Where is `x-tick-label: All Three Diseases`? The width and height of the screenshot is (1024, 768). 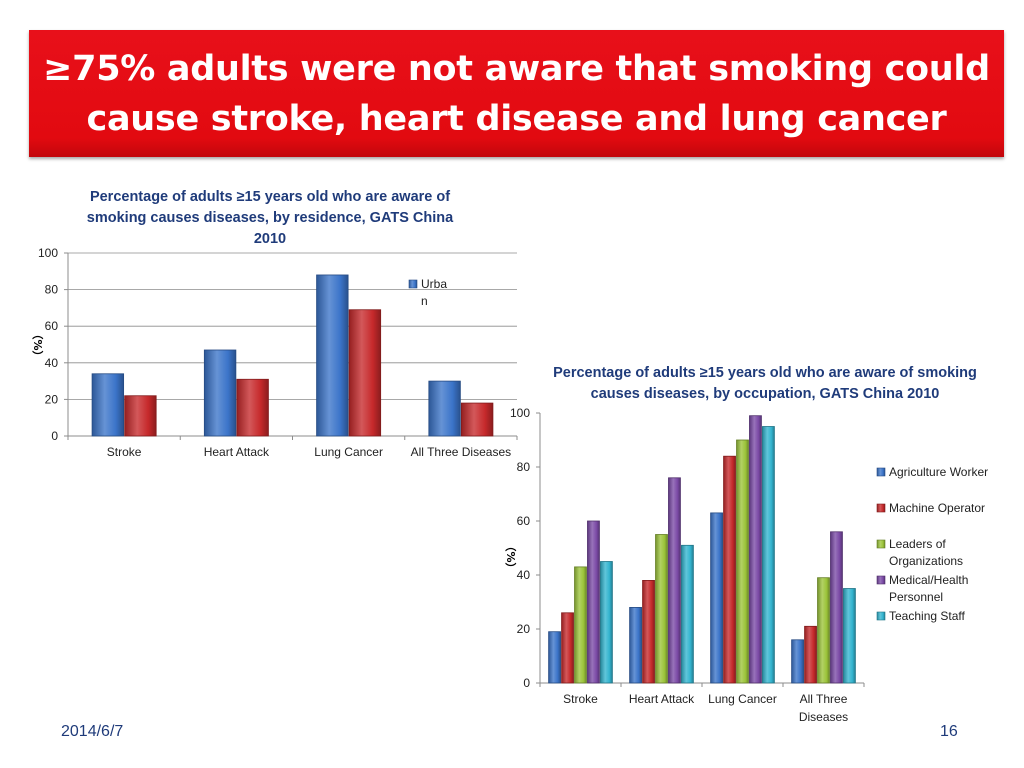
x-tick-label: All Three Diseases is located at coordinates (461, 452).